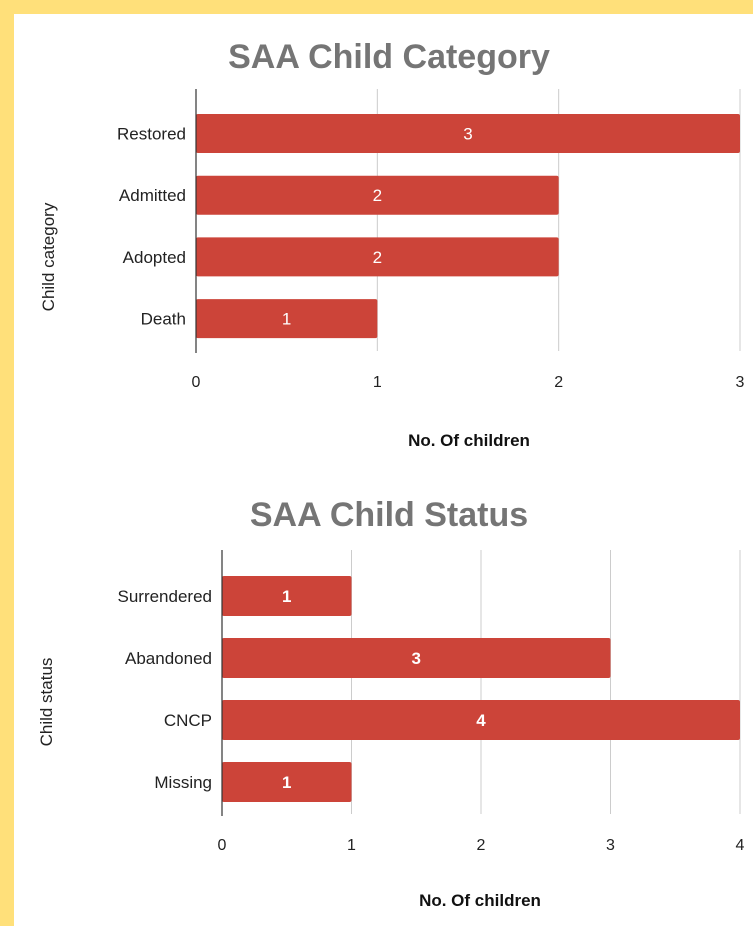 The image size is (753, 926). What do you see at coordinates (164, 596) in the screenshot?
I see `category-label: Surrendered` at bounding box center [164, 596].